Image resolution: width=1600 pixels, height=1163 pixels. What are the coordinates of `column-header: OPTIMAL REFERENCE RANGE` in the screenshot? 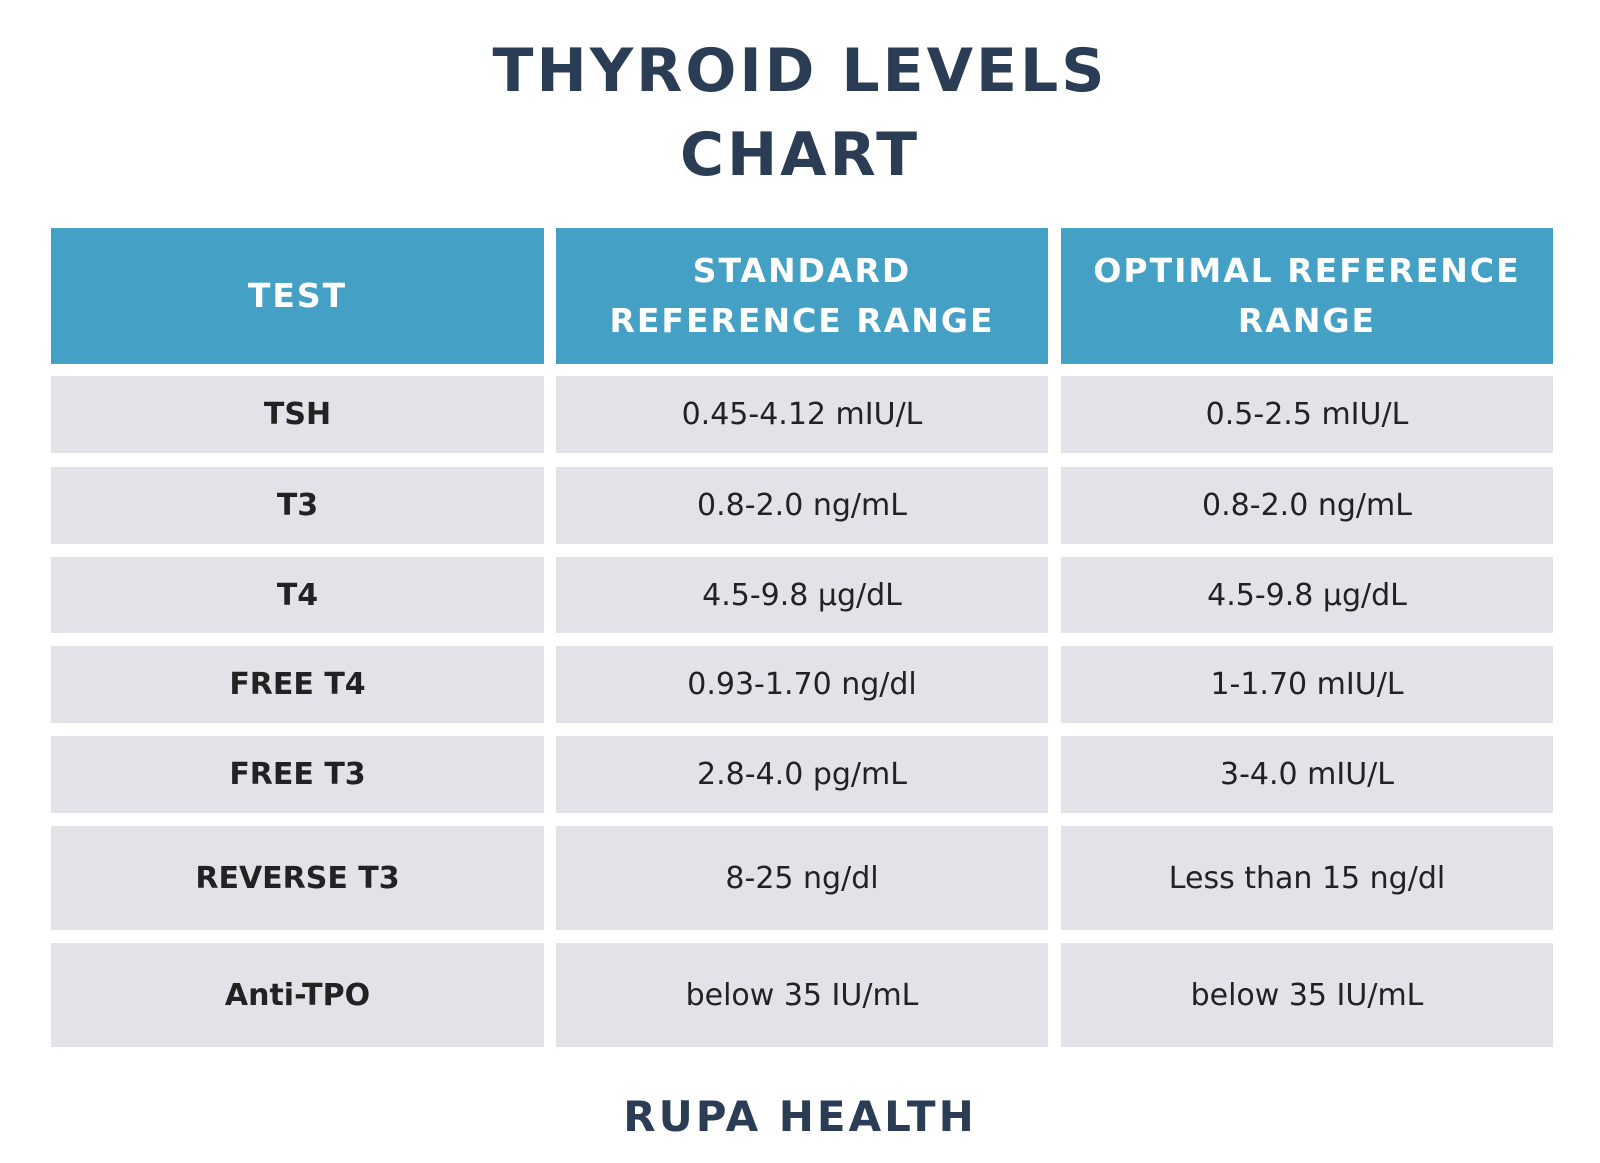 It's located at (1307, 296).